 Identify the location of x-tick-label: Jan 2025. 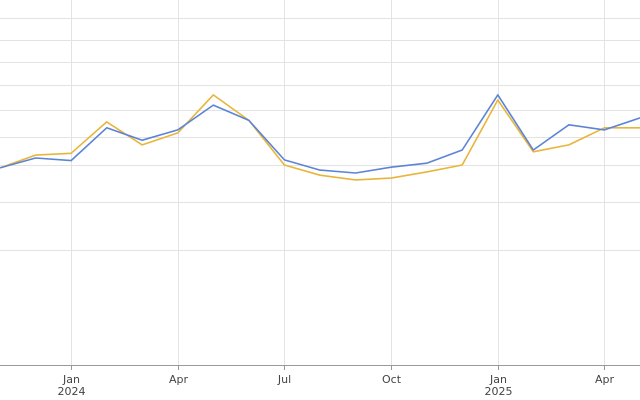
(499, 385).